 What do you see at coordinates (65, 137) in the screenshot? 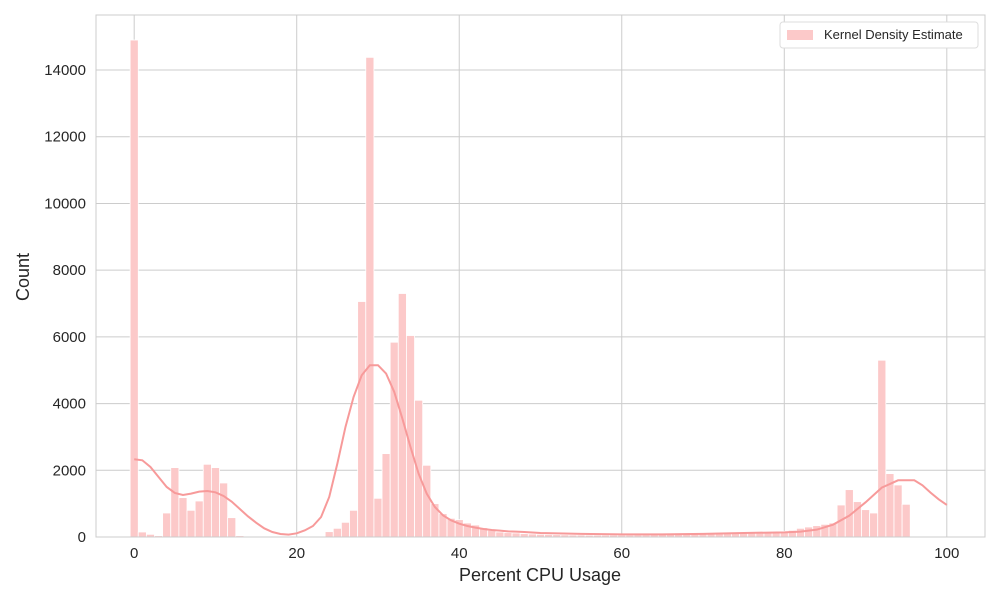
I see `y-tick-label: 12000` at bounding box center [65, 137].